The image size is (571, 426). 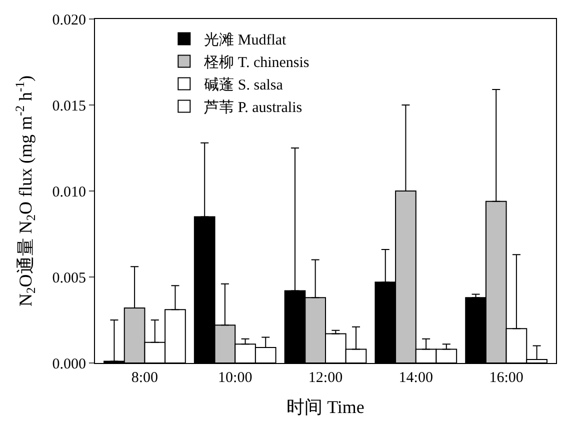 I want to click on x-axis-title: 时间 Time, so click(x=325, y=407).